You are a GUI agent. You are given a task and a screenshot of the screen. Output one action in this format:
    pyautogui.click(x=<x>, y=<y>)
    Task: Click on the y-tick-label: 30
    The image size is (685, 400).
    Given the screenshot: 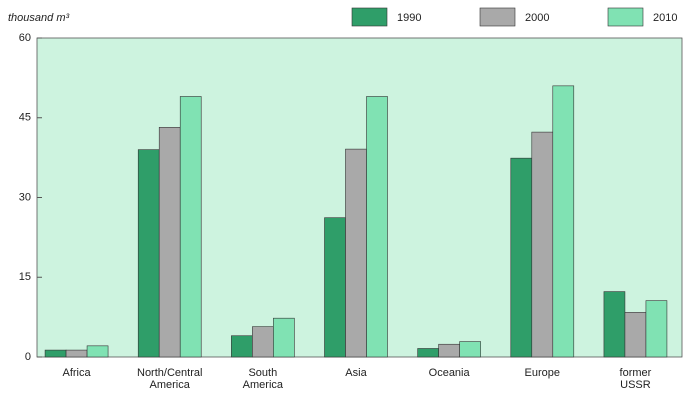 What is the action you would take?
    pyautogui.click(x=25, y=197)
    